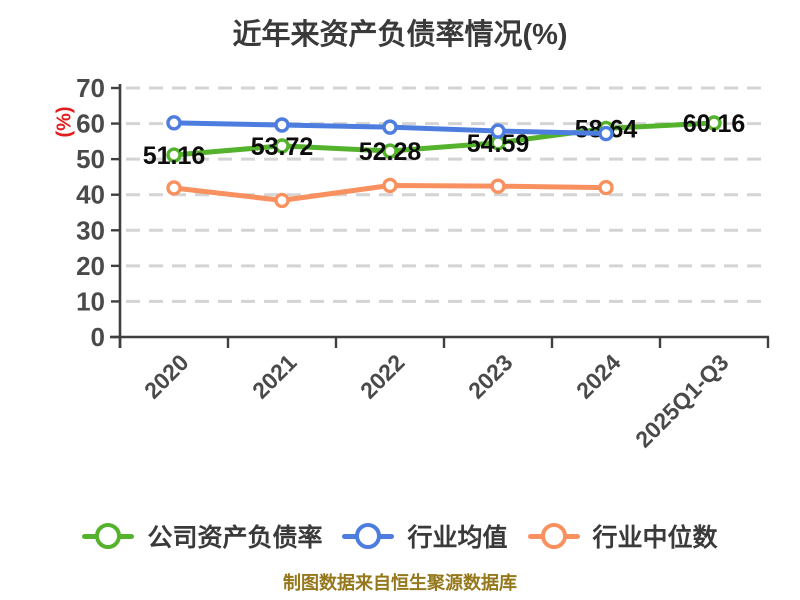 The image size is (800, 600). Describe the element at coordinates (90, 266) in the screenshot. I see `y-tick-label: 20` at that location.